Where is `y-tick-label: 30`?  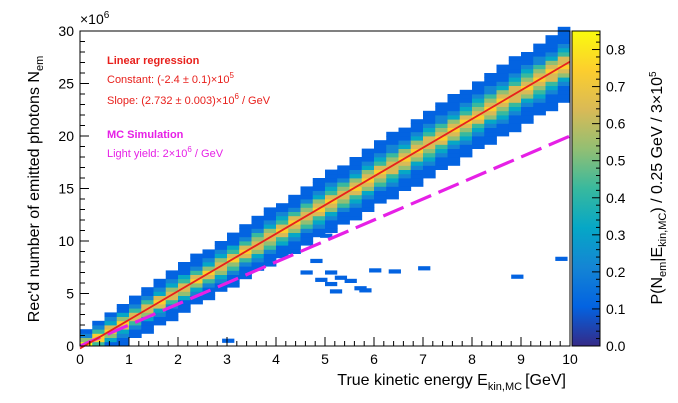
y-tick-label: 30 is located at coordinates (66, 31).